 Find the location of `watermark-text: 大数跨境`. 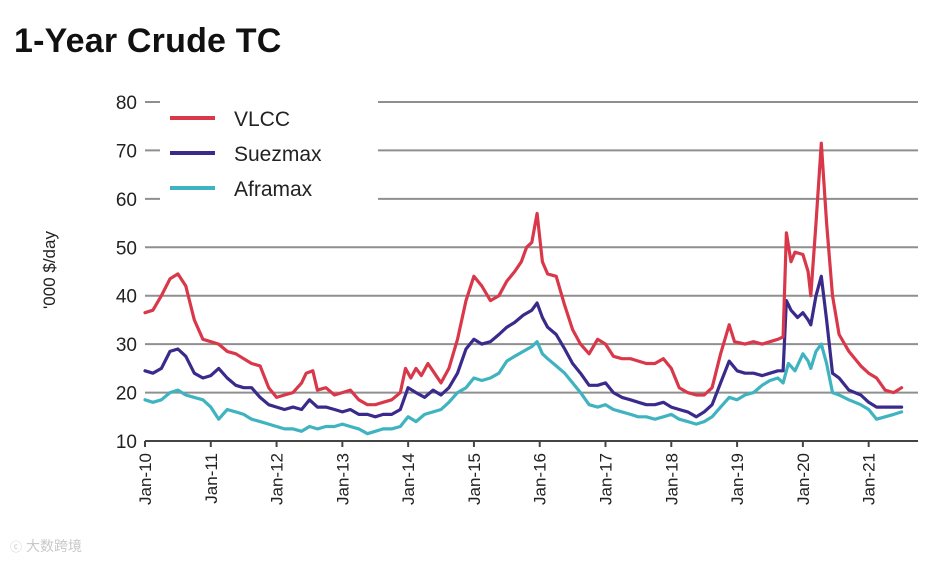

watermark-text: 大数跨境 is located at coordinates (54, 547).